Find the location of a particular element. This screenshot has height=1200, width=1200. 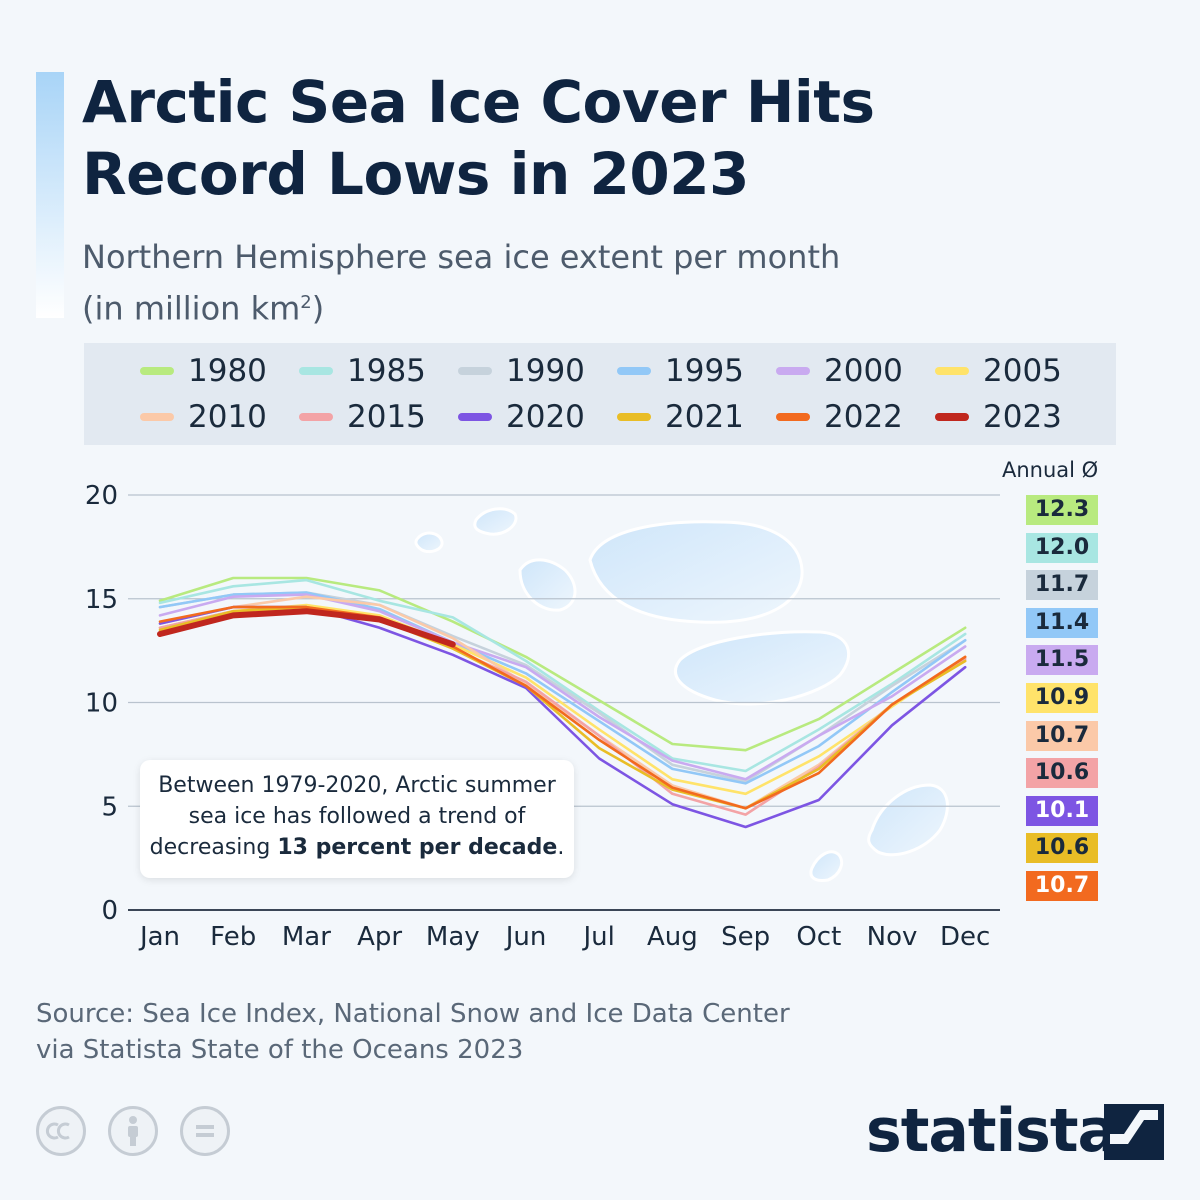

y-tick-label: 5 is located at coordinates (109, 807).